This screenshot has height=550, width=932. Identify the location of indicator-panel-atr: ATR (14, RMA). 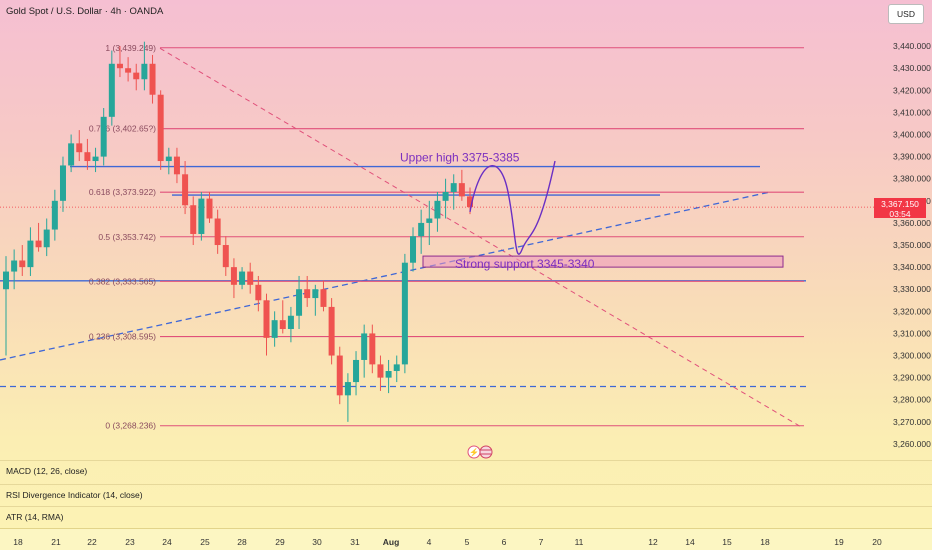
(466, 517).